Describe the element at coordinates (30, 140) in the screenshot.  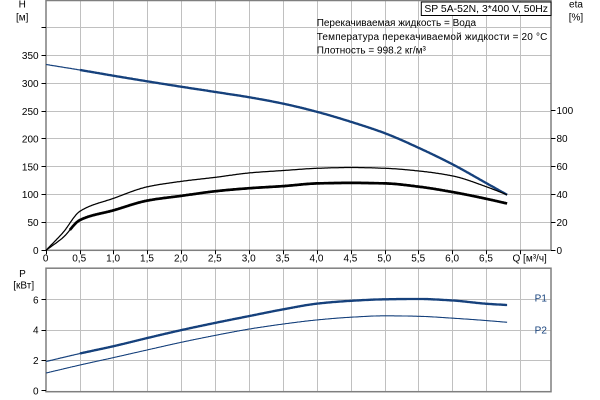
I see `svg-text: 200` at that location.